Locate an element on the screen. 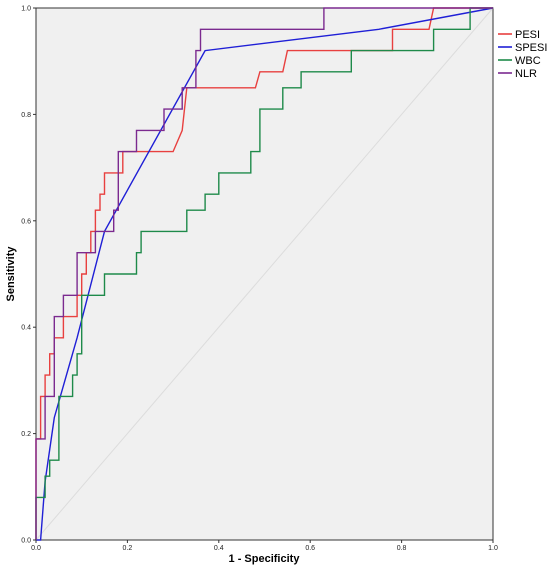 The height and width of the screenshot is (568, 550). legend-label-nlr: NLR is located at coordinates (526, 74).